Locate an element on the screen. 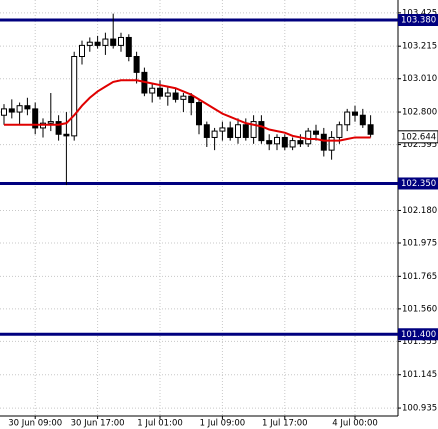  x-tick-label: 1 Jul 17:00 is located at coordinates (285, 424).